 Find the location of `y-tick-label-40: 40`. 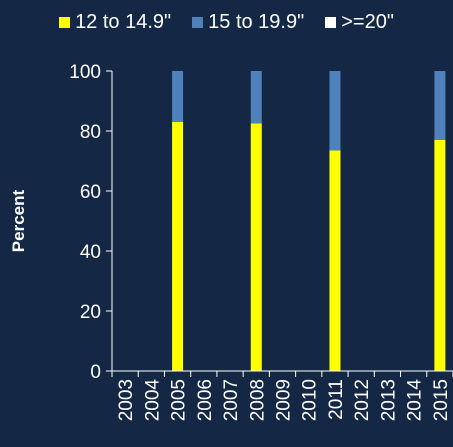

y-tick-label-40: 40 is located at coordinates (90, 252).